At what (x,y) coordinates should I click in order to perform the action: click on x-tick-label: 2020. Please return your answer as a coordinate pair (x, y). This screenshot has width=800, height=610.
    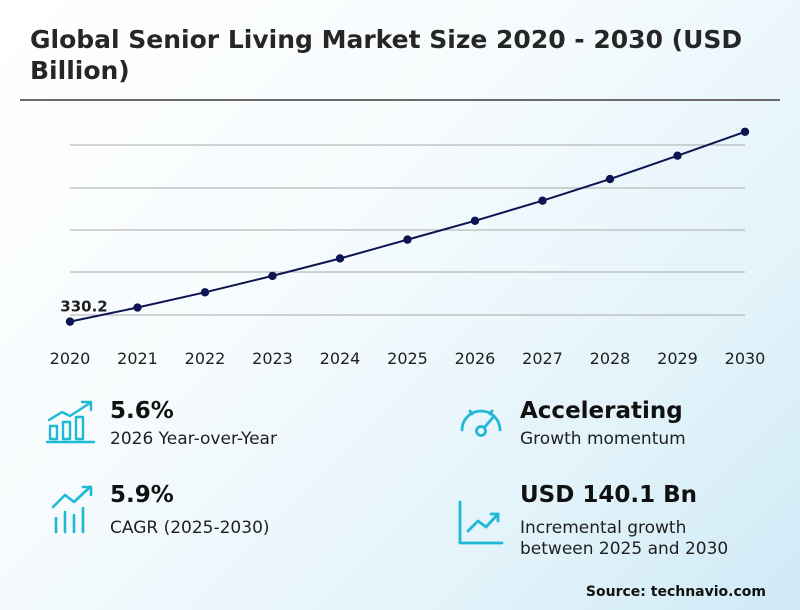
    Looking at the image, I should click on (70, 358).